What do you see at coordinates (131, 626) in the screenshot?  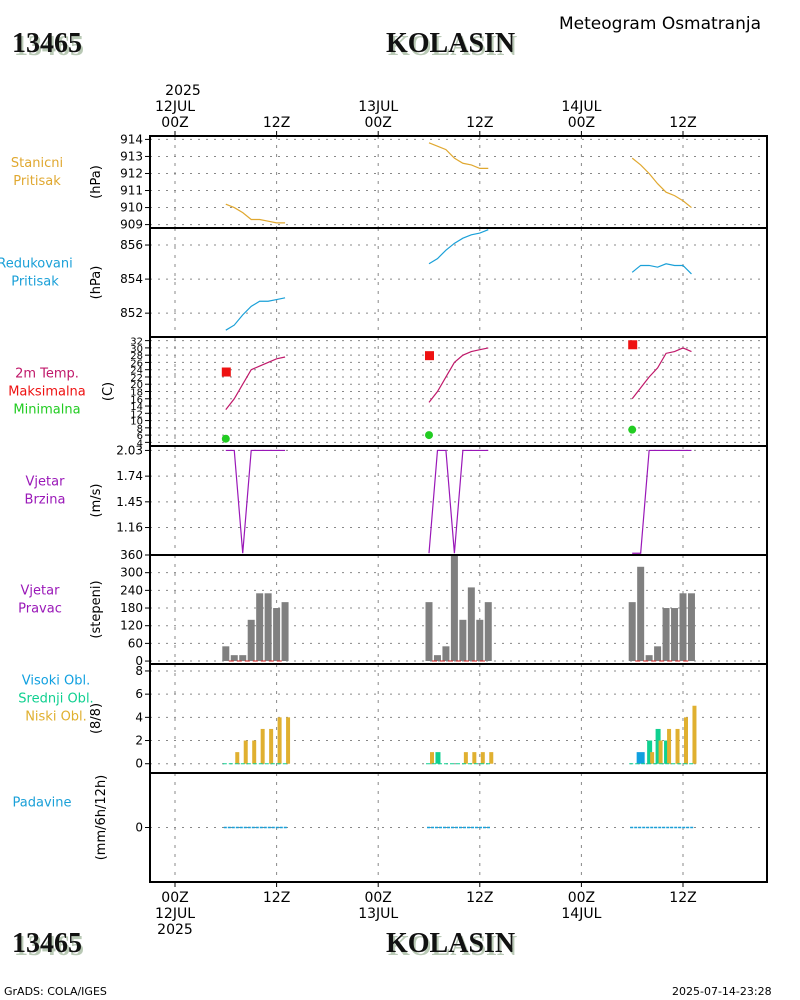 I see `y-tick-label: 120` at bounding box center [131, 626].